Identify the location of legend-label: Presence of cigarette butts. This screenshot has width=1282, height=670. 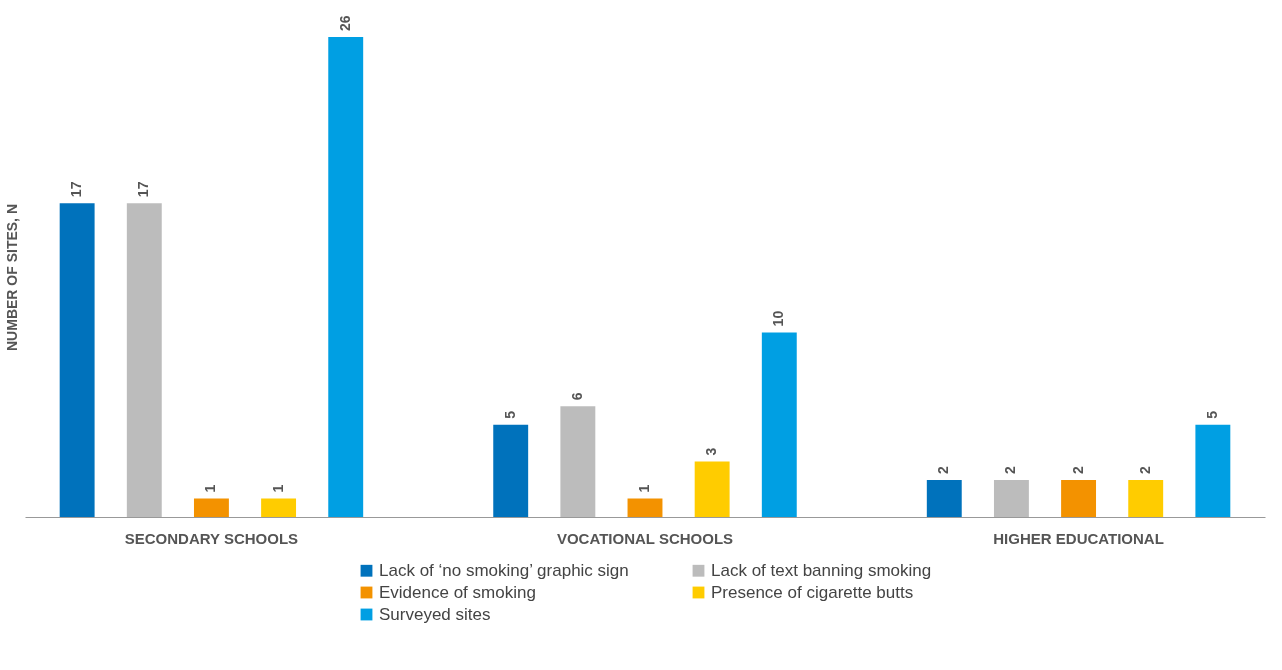
(812, 592).